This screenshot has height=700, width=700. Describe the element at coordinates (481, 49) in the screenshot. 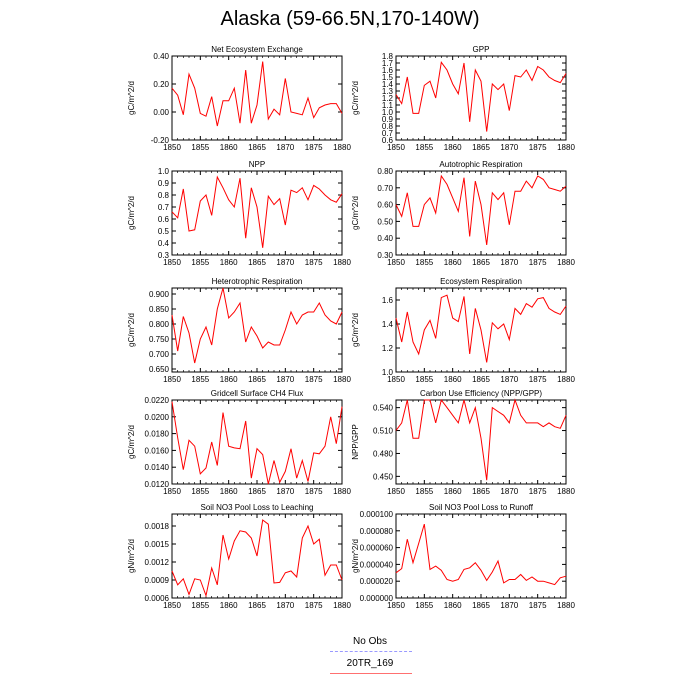

I see `panel-title: GPP` at that location.